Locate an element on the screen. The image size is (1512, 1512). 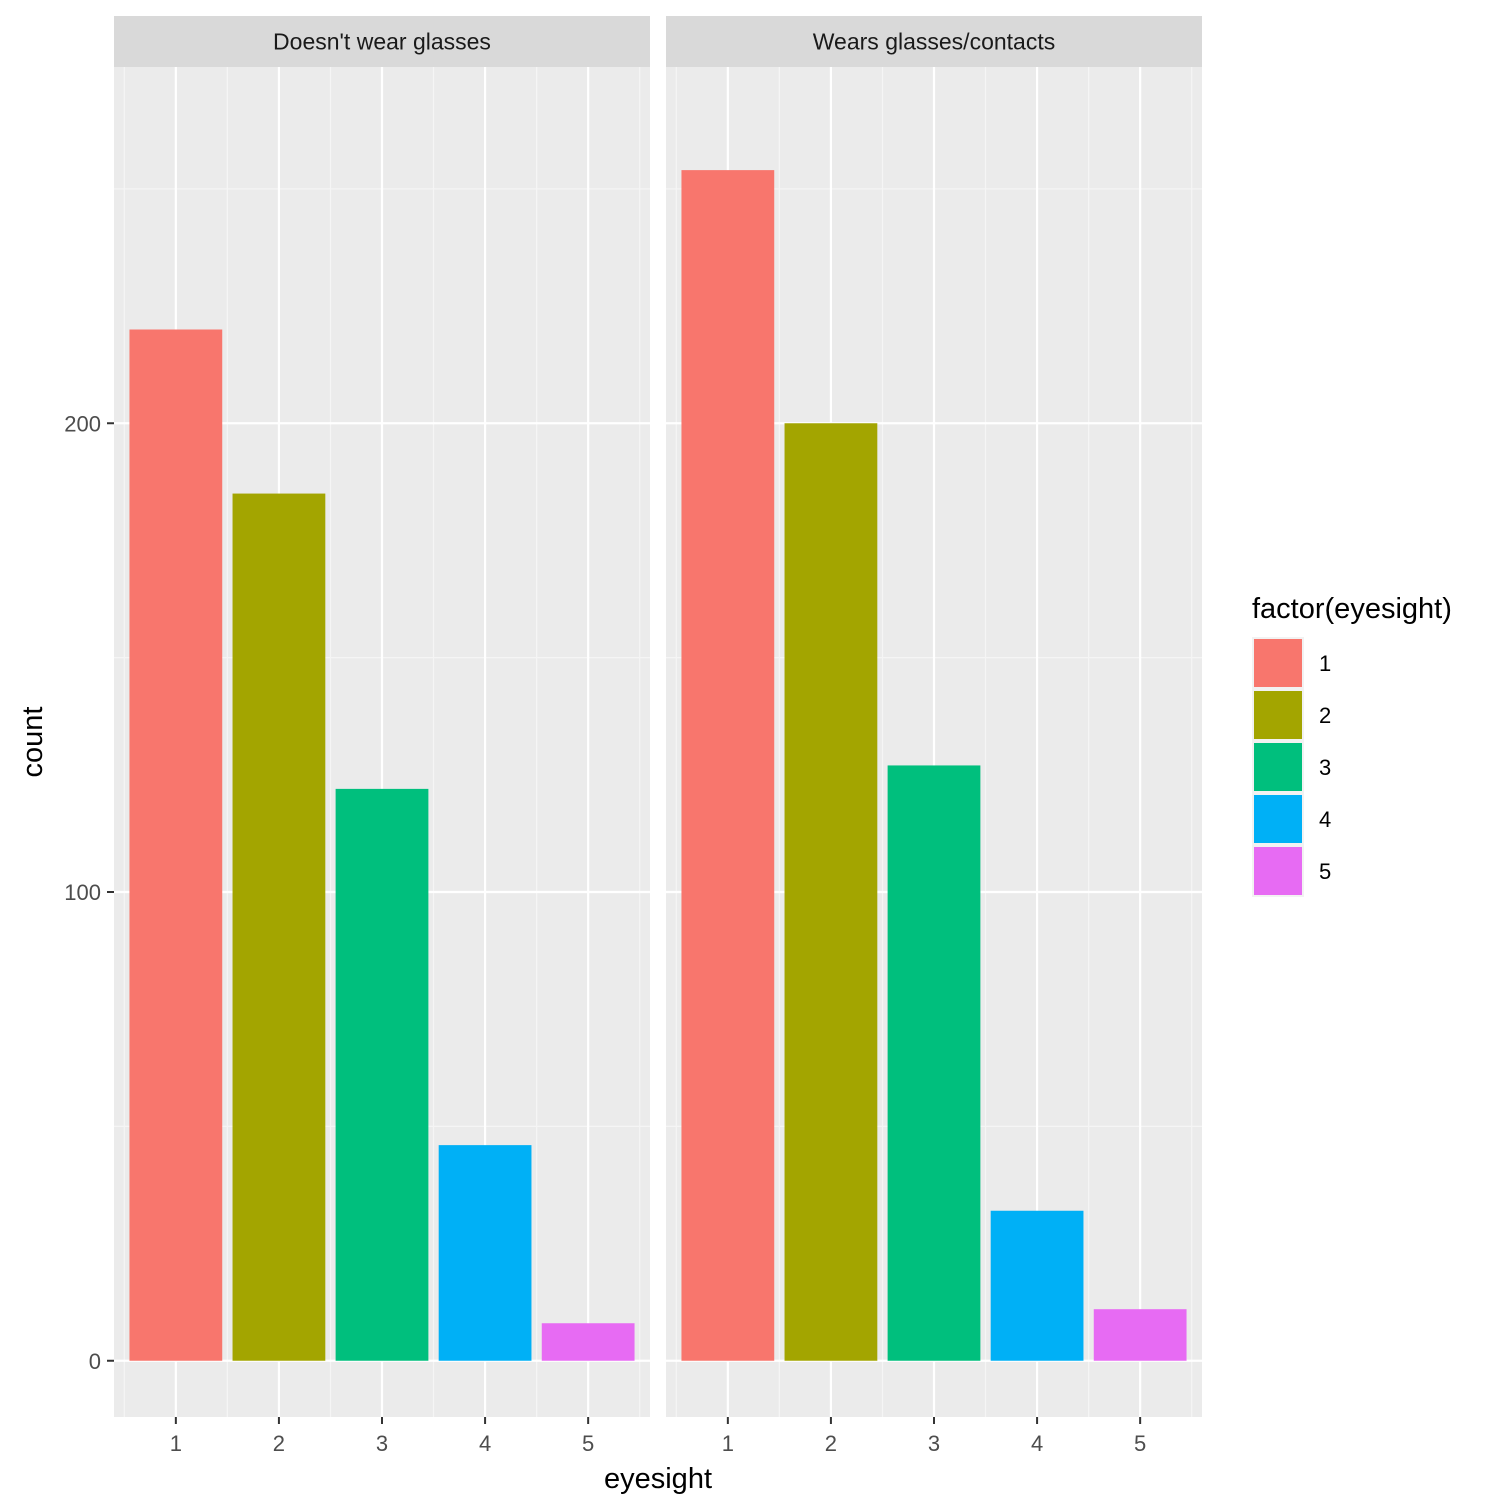
y-tick-label: 100 is located at coordinates (82, 892).